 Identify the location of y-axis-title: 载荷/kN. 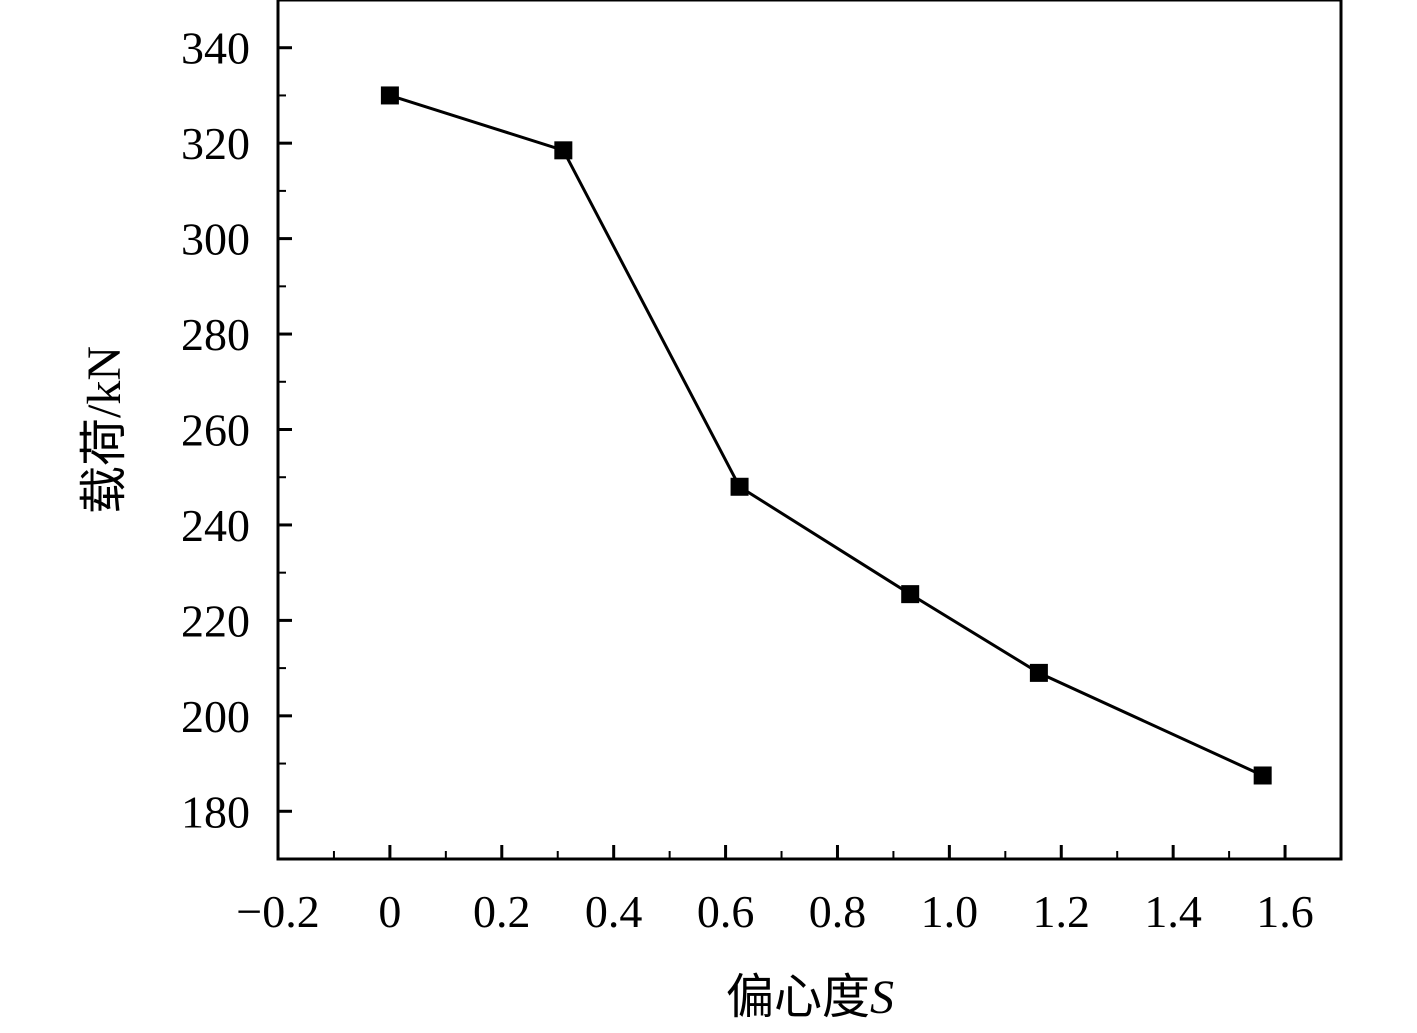
(104, 430).